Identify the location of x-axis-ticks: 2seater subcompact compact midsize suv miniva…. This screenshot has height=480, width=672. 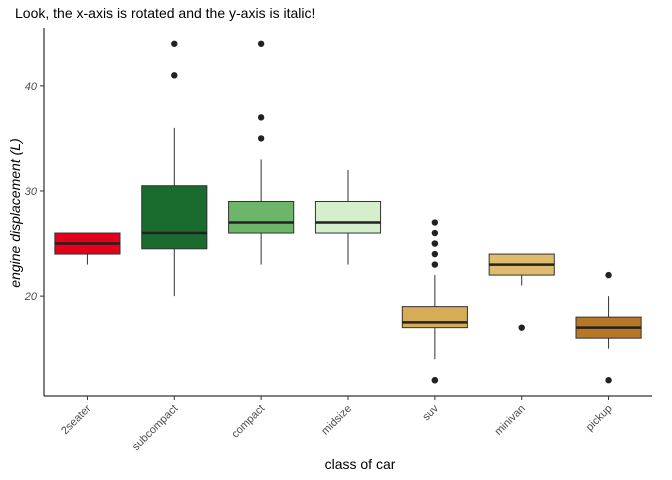
(337, 424).